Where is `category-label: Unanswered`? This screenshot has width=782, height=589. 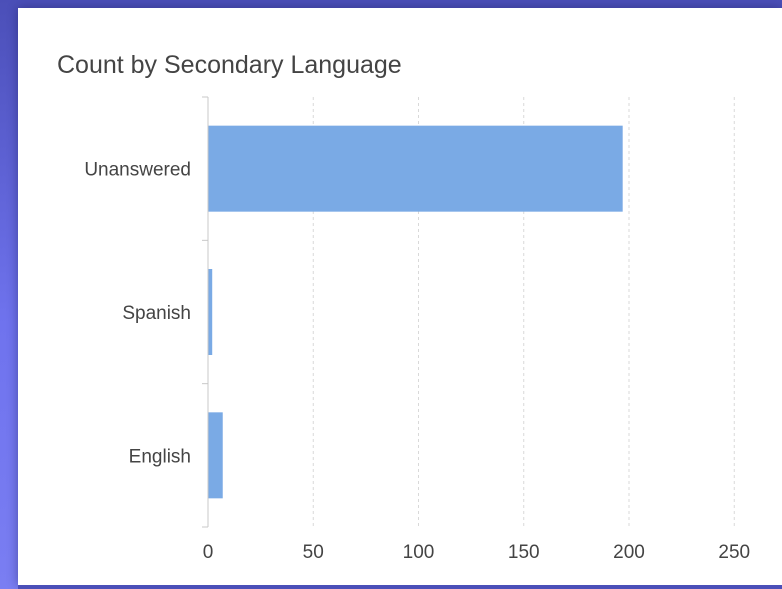 category-label: Unanswered is located at coordinates (137, 170).